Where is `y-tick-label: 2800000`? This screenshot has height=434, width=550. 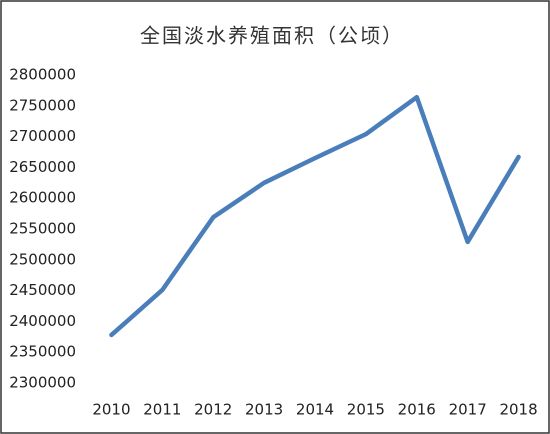 y-tick-label: 2800000 is located at coordinates (42, 75).